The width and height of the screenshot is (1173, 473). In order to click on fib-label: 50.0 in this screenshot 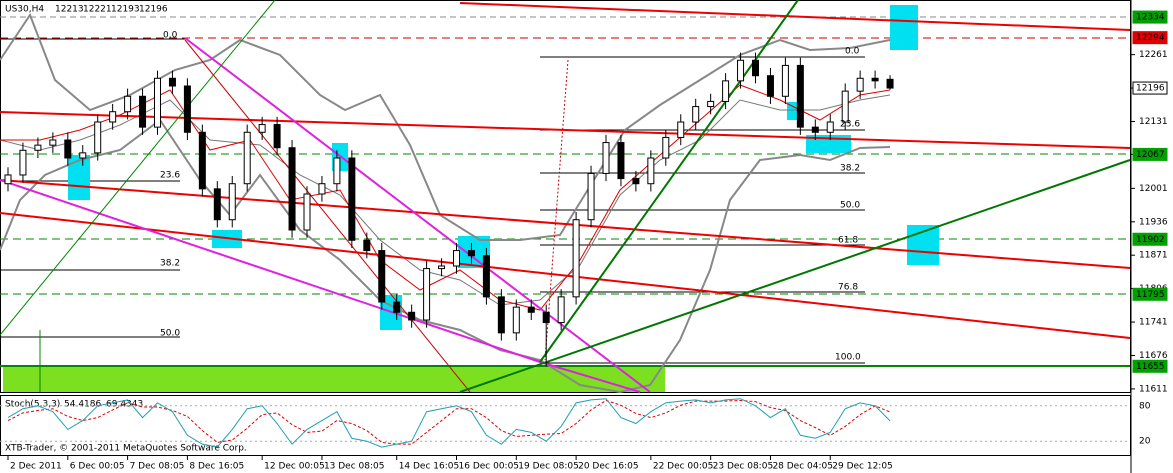, I will do `click(850, 206)`.